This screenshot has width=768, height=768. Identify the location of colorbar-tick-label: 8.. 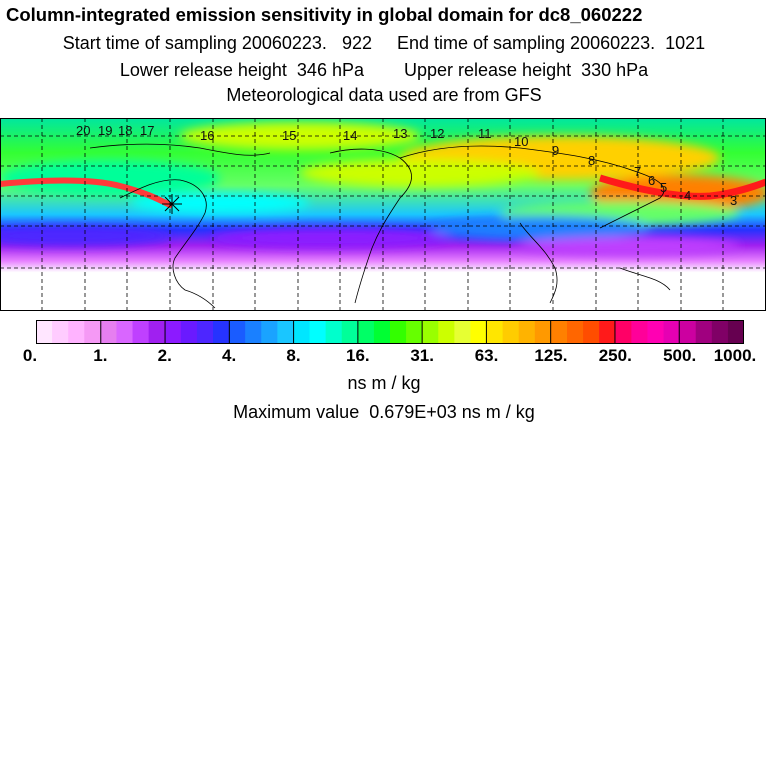
(293, 355).